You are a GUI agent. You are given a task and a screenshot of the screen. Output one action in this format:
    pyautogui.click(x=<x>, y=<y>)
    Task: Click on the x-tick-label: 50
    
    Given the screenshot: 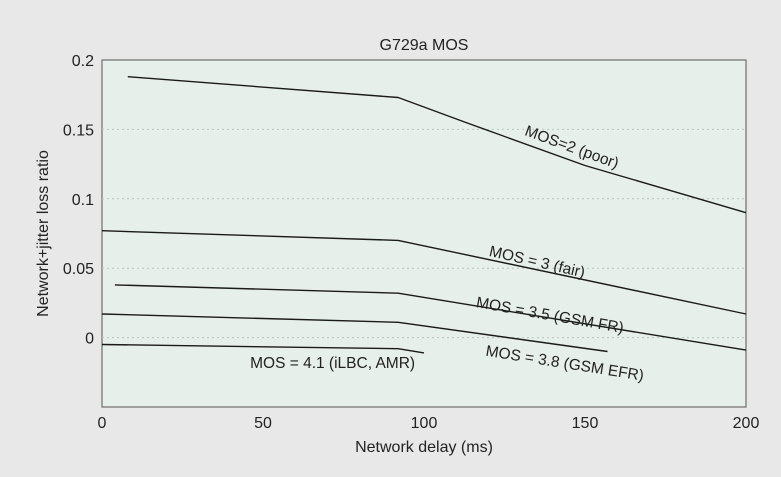 What is the action you would take?
    pyautogui.click(x=263, y=423)
    